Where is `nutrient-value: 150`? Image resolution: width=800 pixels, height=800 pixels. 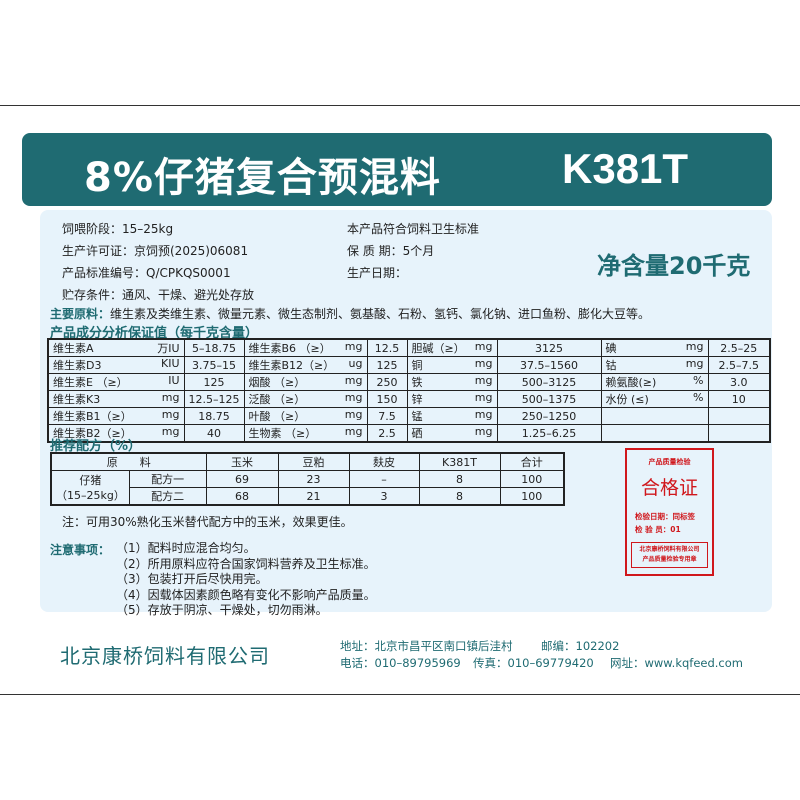 nutrient-value: 150 is located at coordinates (387, 399).